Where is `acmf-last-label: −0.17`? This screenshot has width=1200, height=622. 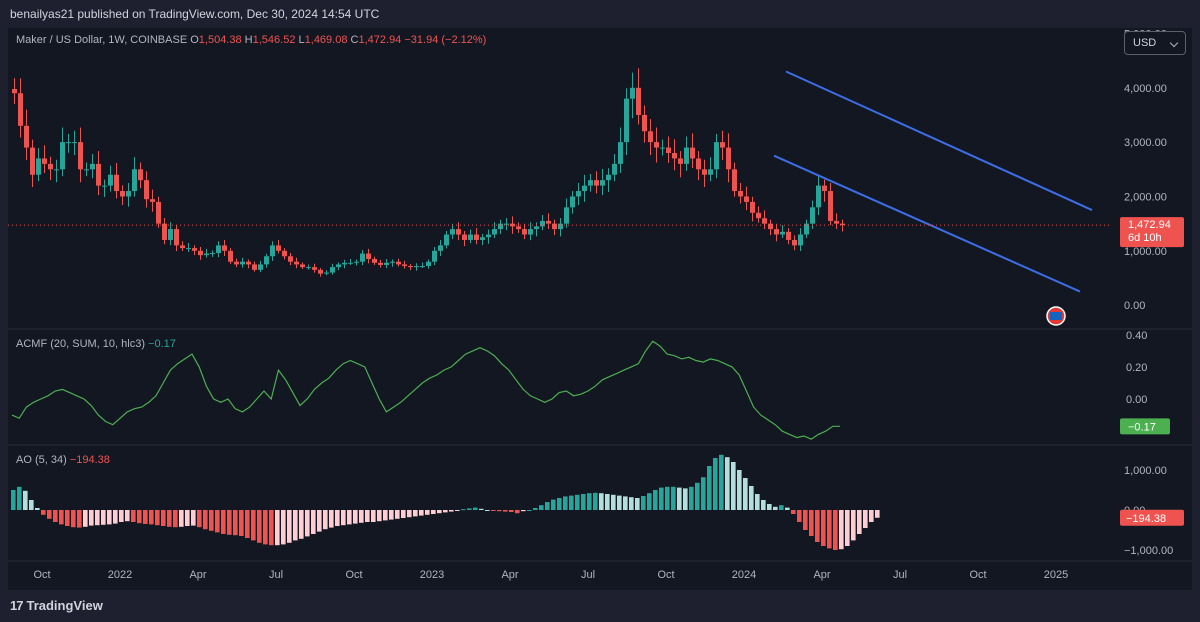 acmf-last-label: −0.17 is located at coordinates (1142, 427).